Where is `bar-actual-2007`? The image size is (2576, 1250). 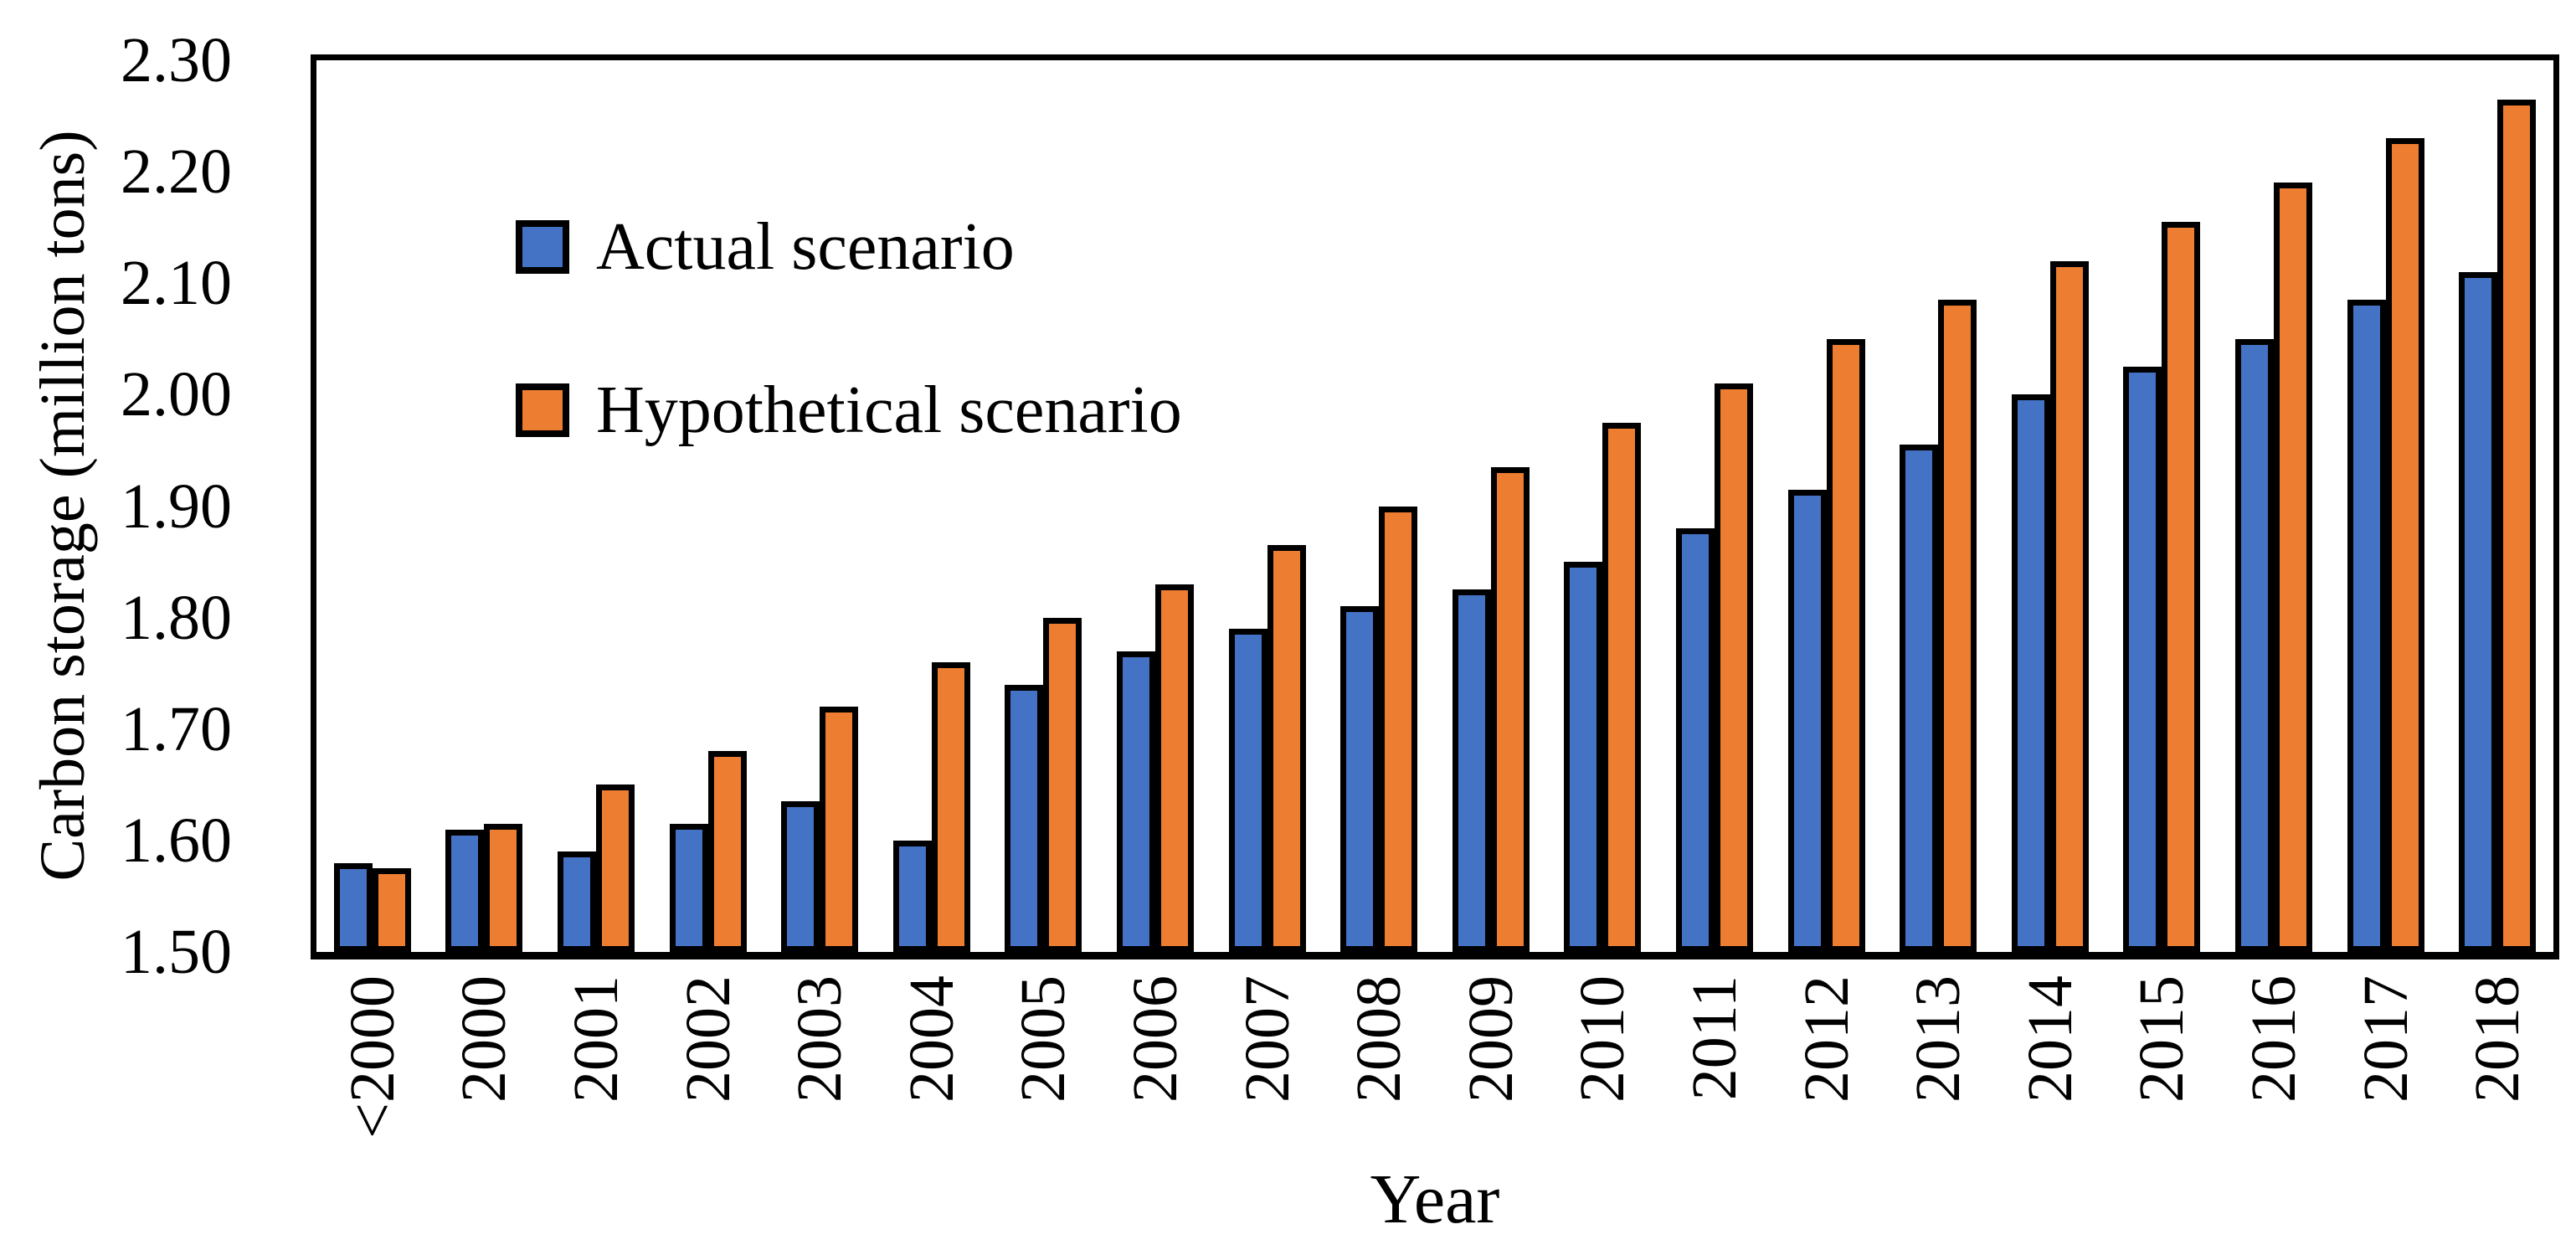
bar-actual-2007 is located at coordinates (1248, 790).